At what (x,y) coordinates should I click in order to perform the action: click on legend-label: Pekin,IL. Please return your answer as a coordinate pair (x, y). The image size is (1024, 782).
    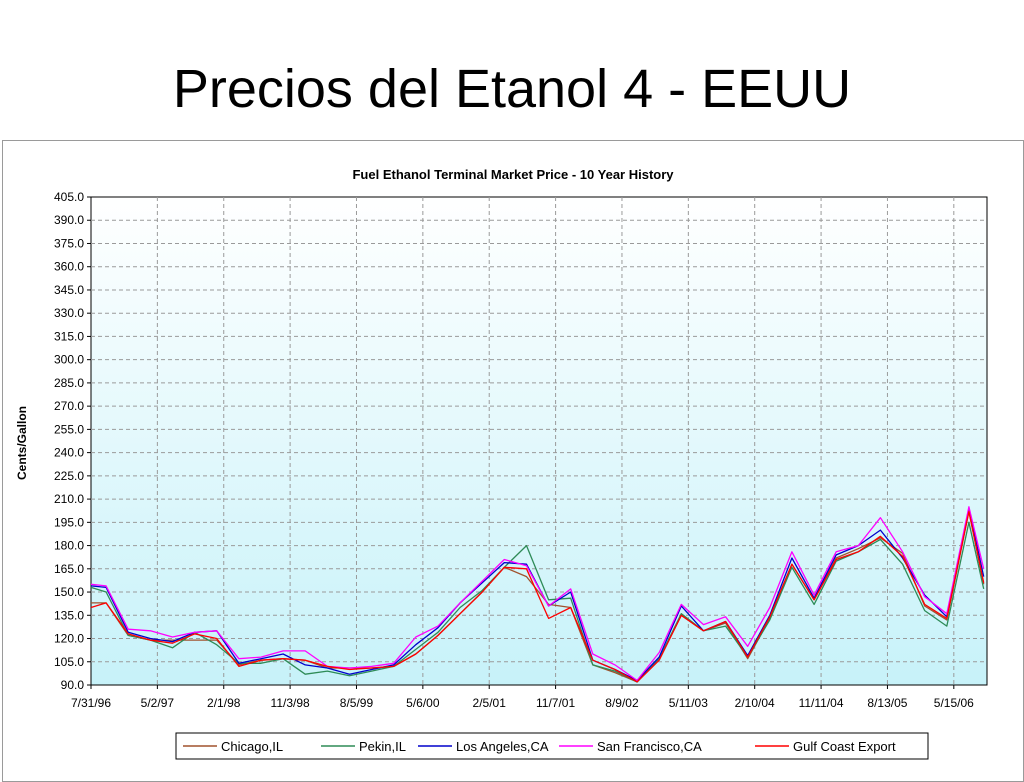
    Looking at the image, I should click on (382, 746).